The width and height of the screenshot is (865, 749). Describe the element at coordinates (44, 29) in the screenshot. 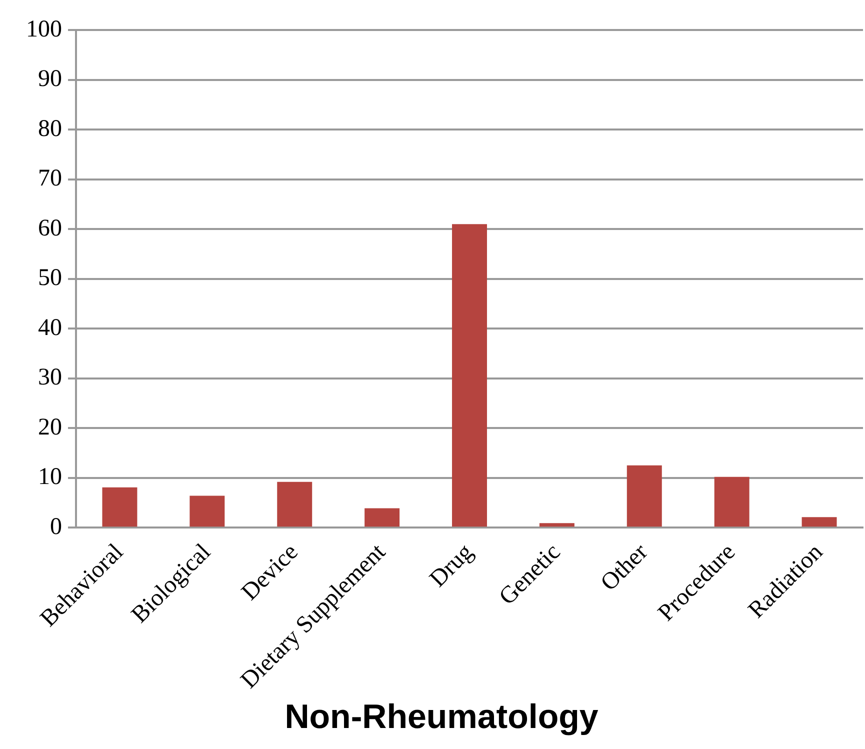

I see `y-tick-label: 100` at that location.